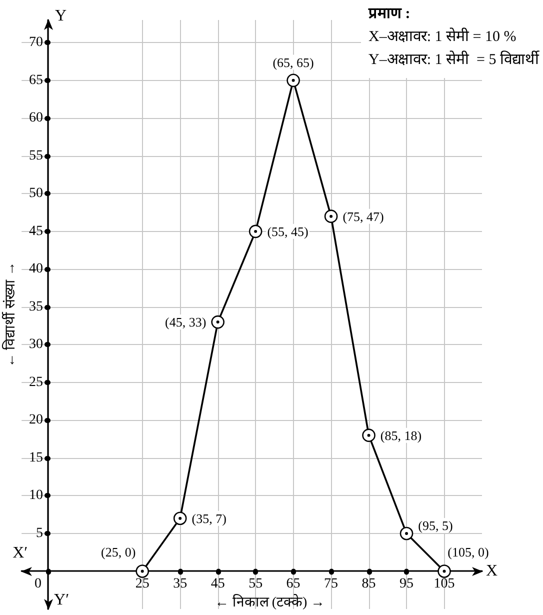 This screenshot has height=615, width=543. Describe the element at coordinates (255, 584) in the screenshot. I see `x-tick-label: 55` at that location.